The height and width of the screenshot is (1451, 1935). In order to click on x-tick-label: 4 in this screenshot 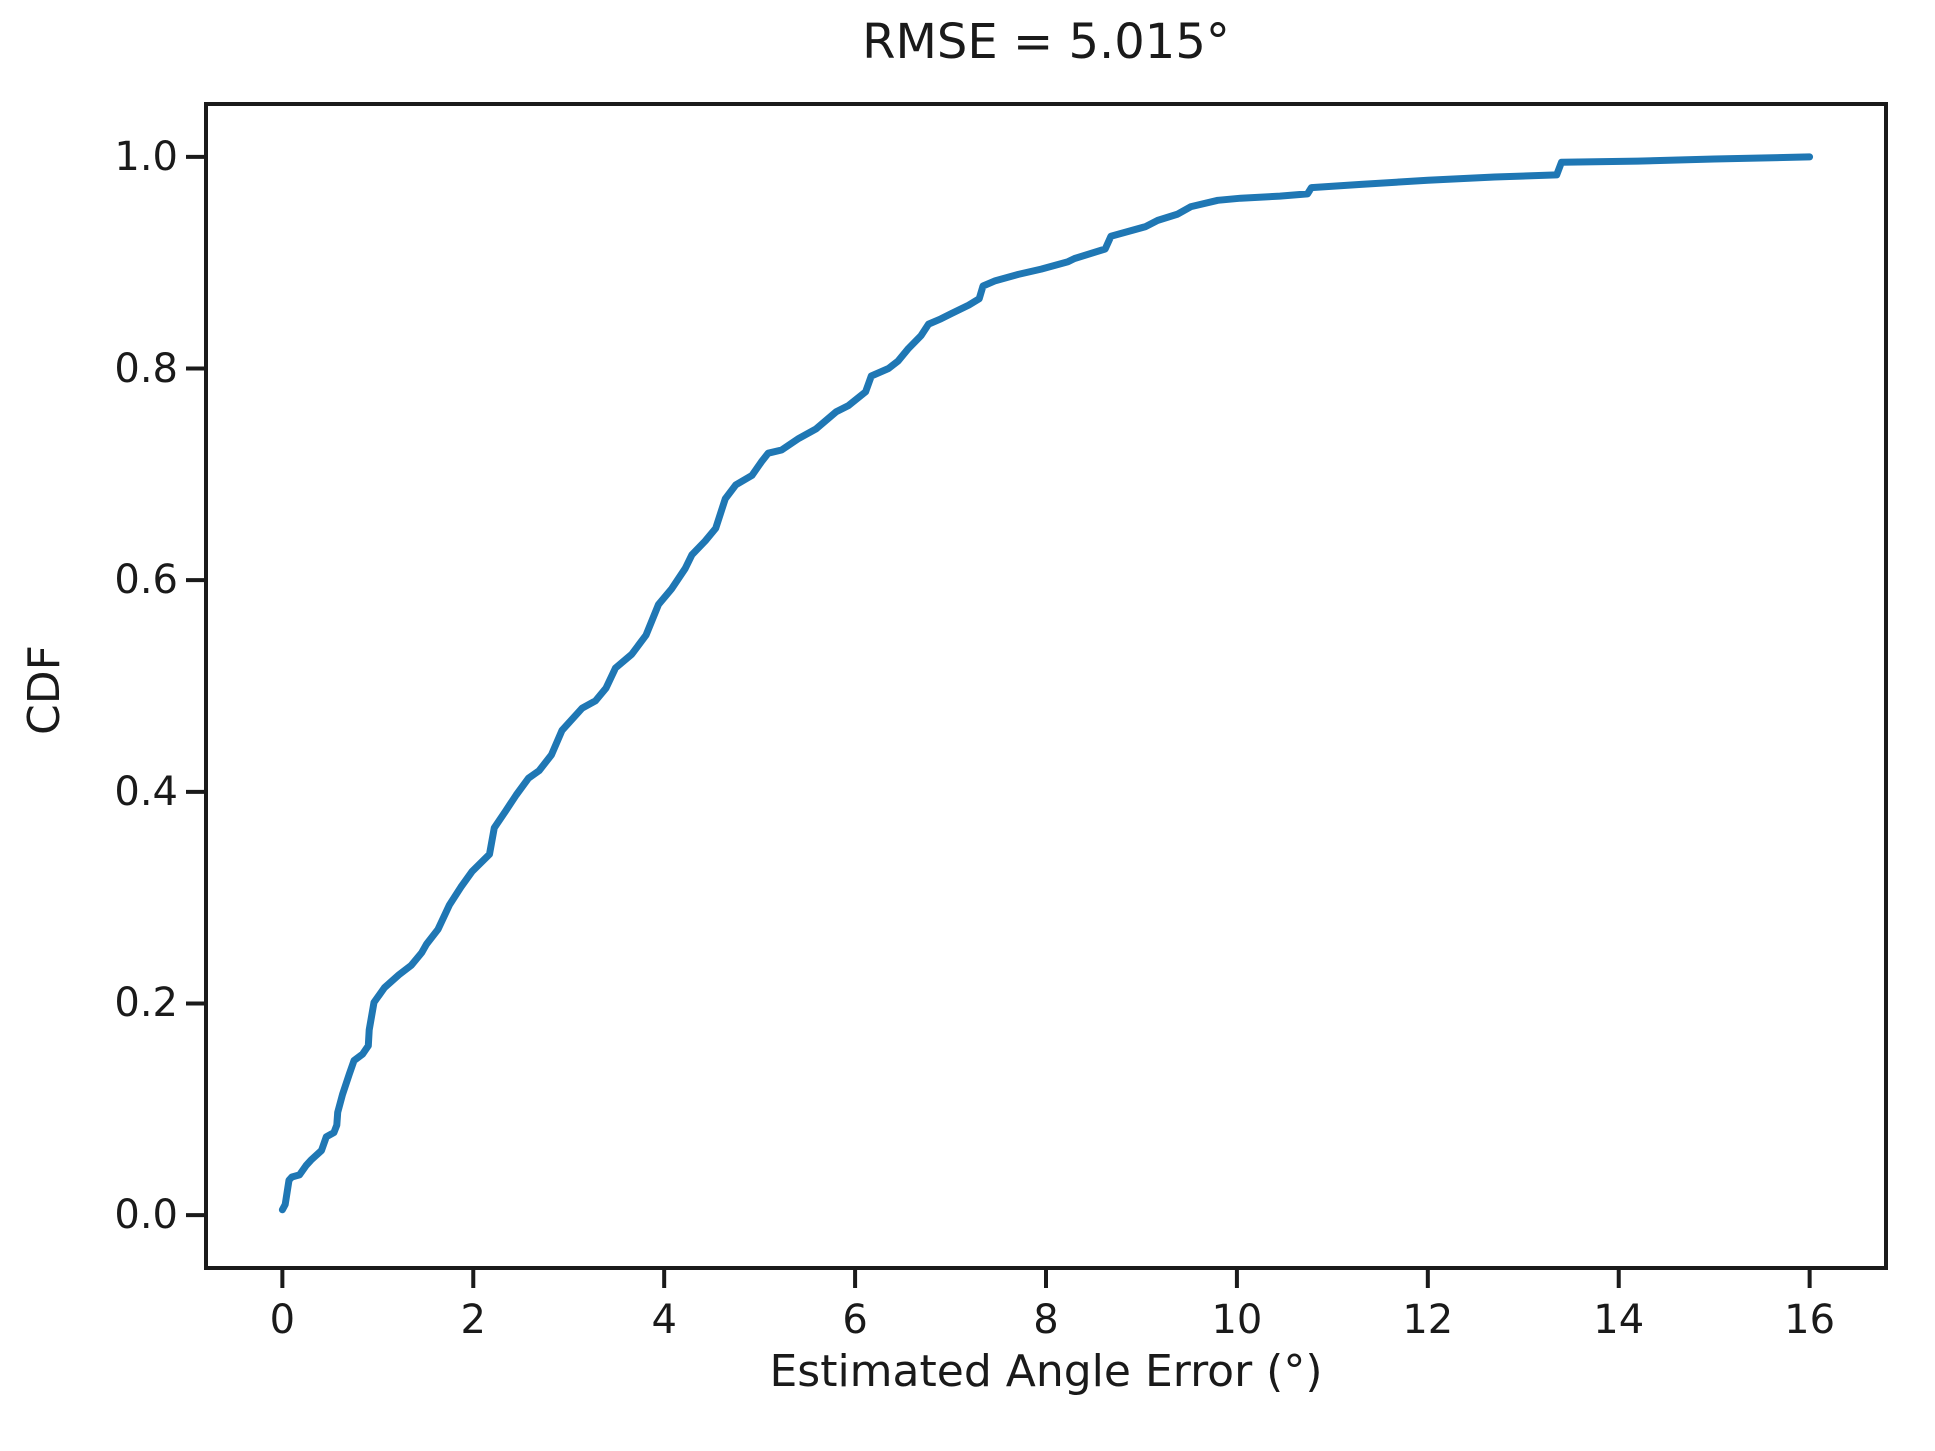, I will do `click(664, 1320)`.